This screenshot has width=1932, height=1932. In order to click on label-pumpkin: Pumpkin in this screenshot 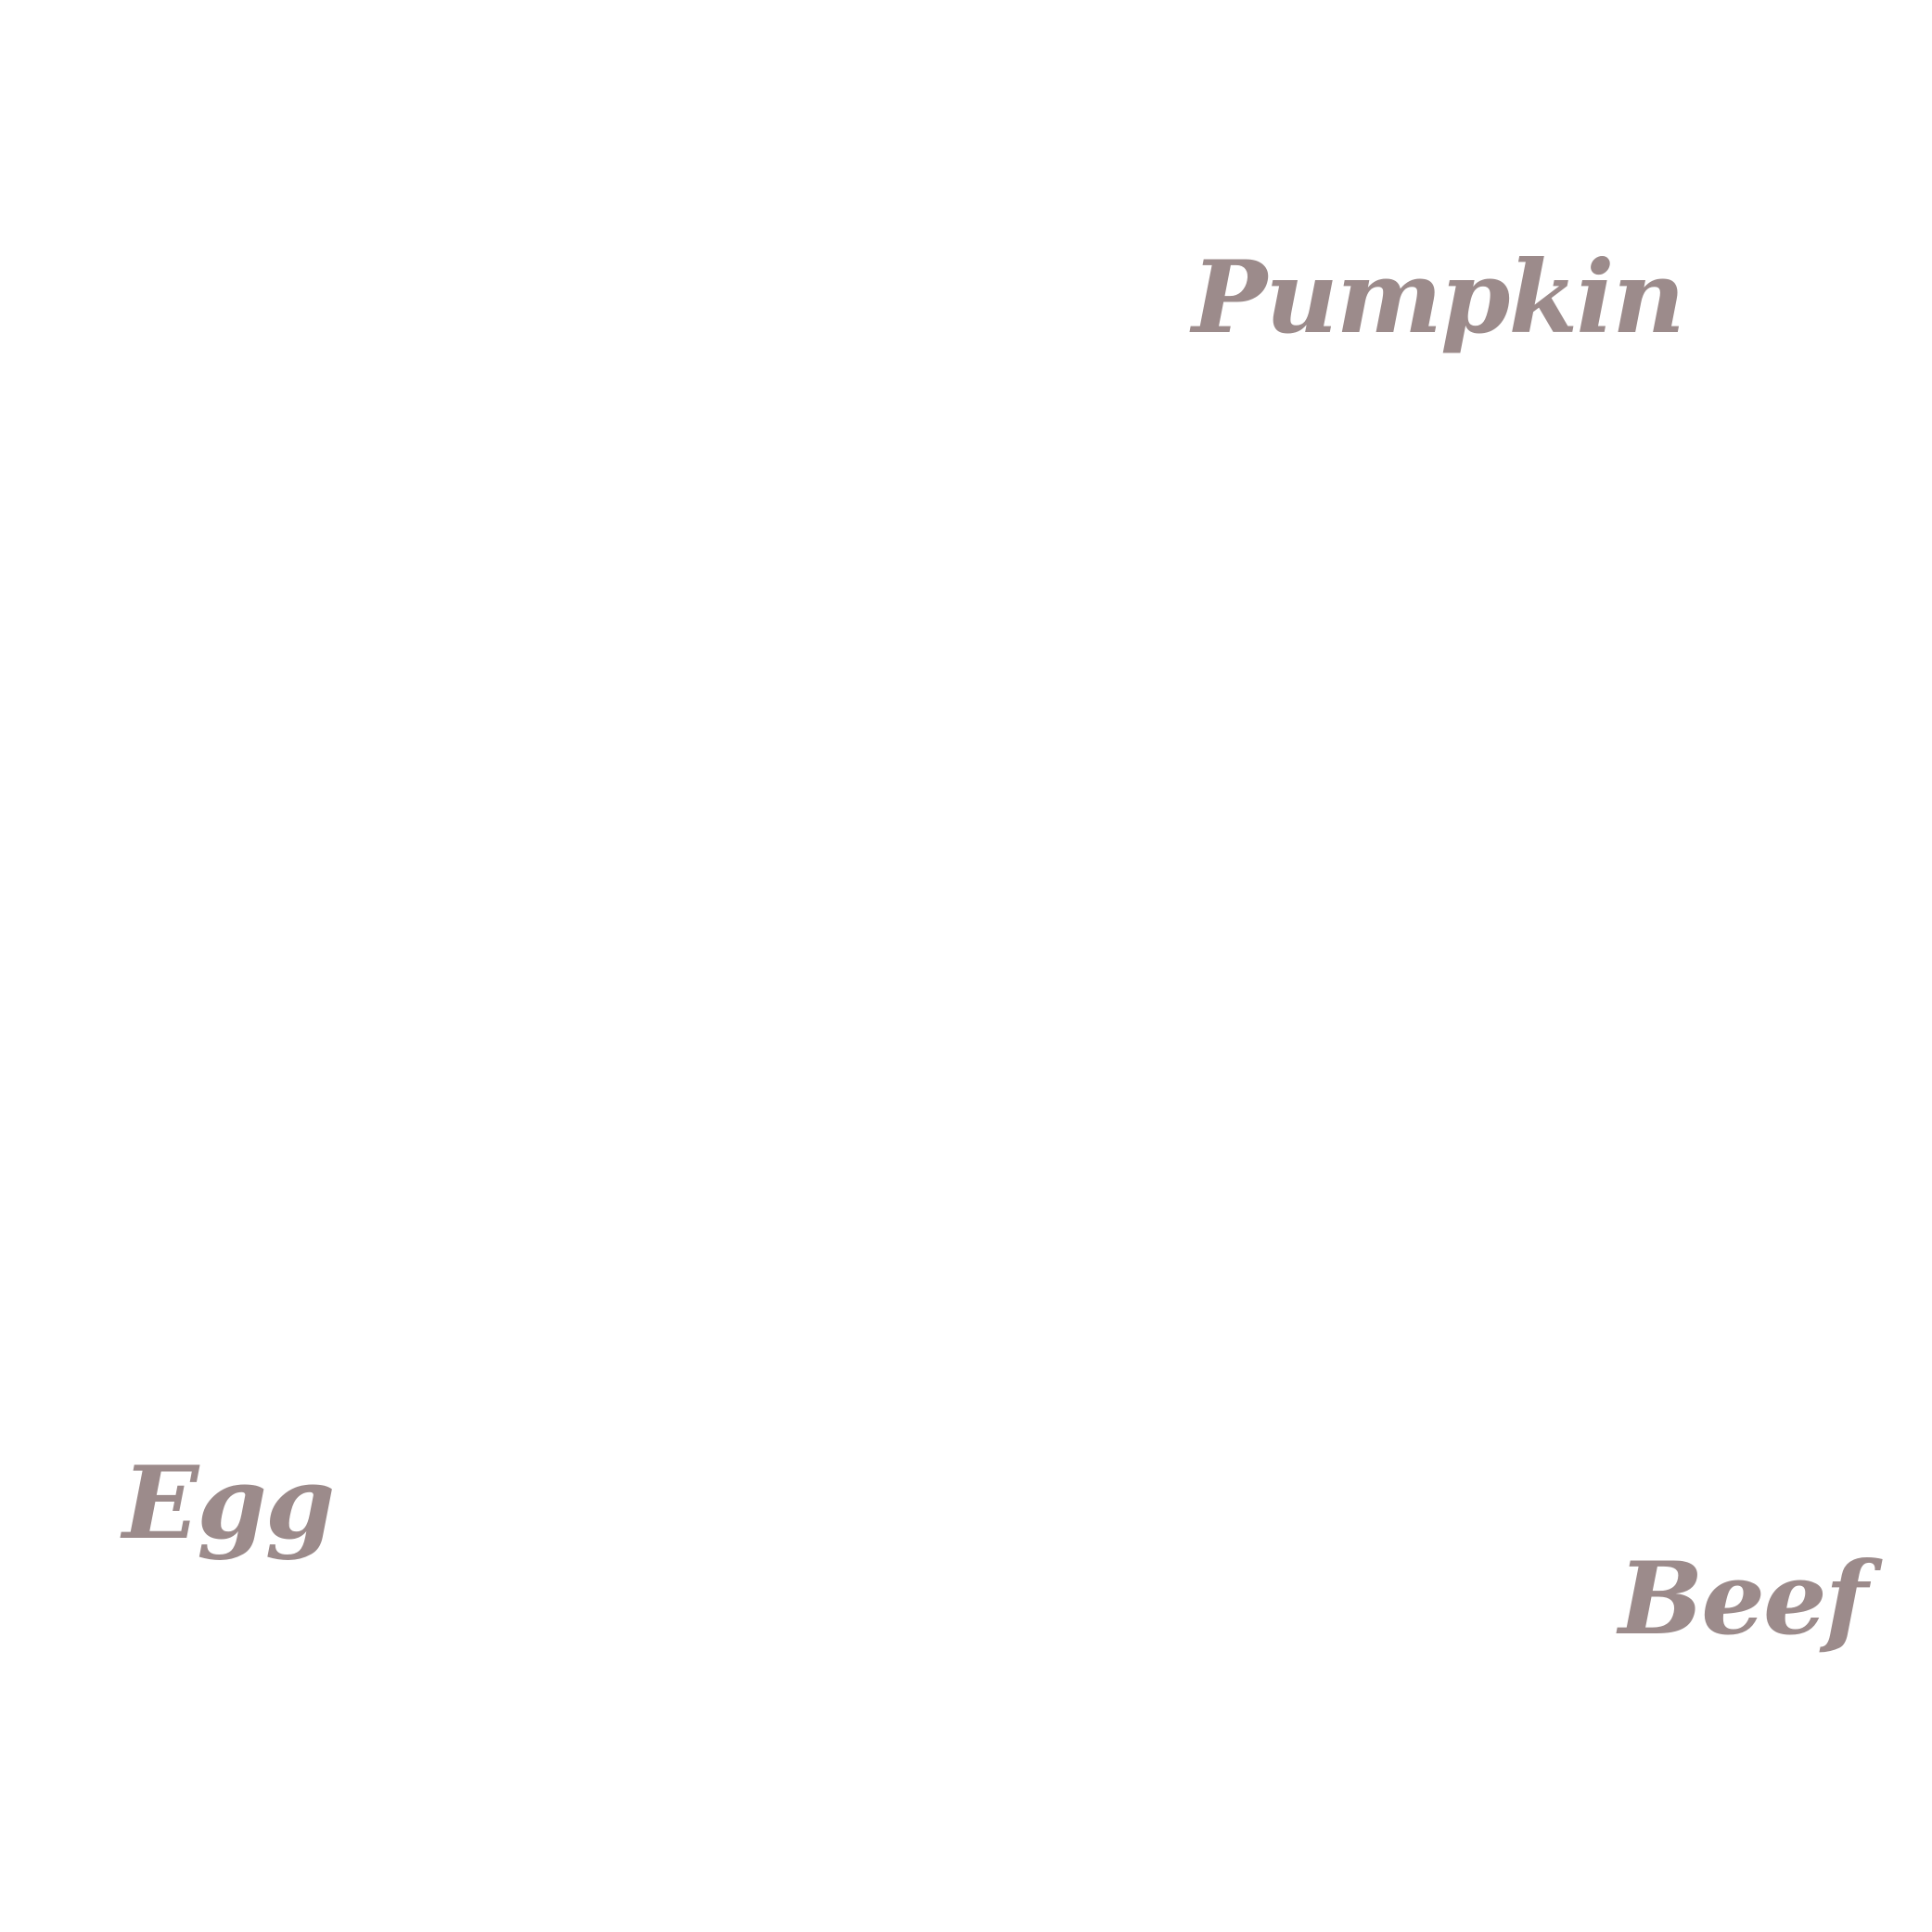, I will do `click(1438, 297)`.